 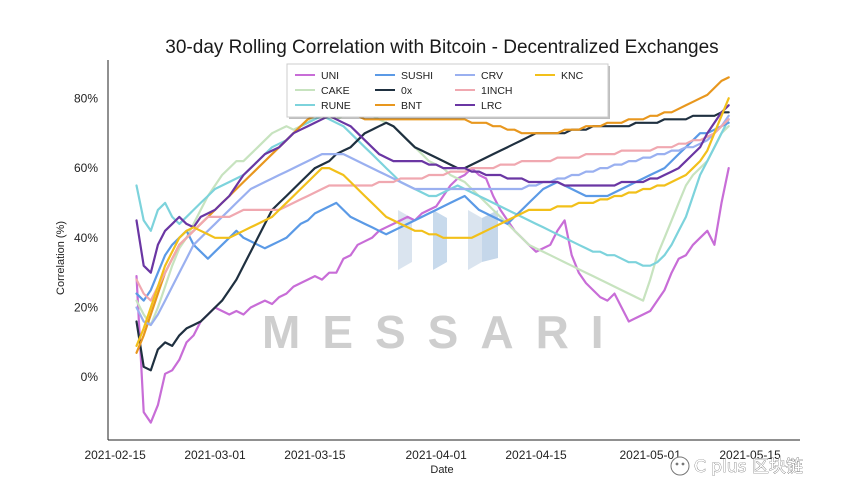 I want to click on legend-item: KNC, so click(x=559, y=76).